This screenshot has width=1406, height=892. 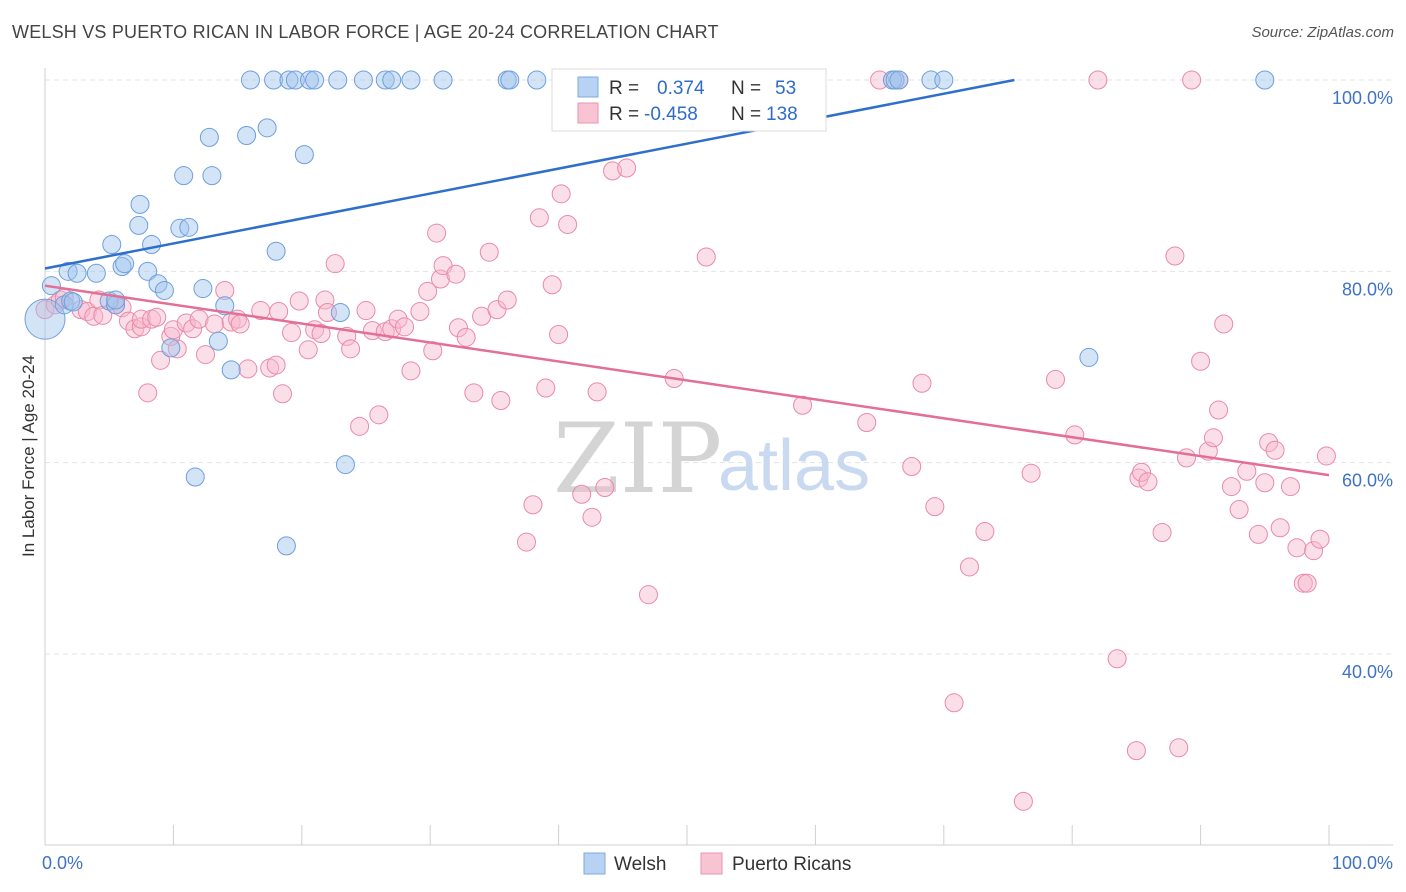 What do you see at coordinates (1367, 672) in the screenshot?
I see `y-tick-label-40: 40.0%` at bounding box center [1367, 672].